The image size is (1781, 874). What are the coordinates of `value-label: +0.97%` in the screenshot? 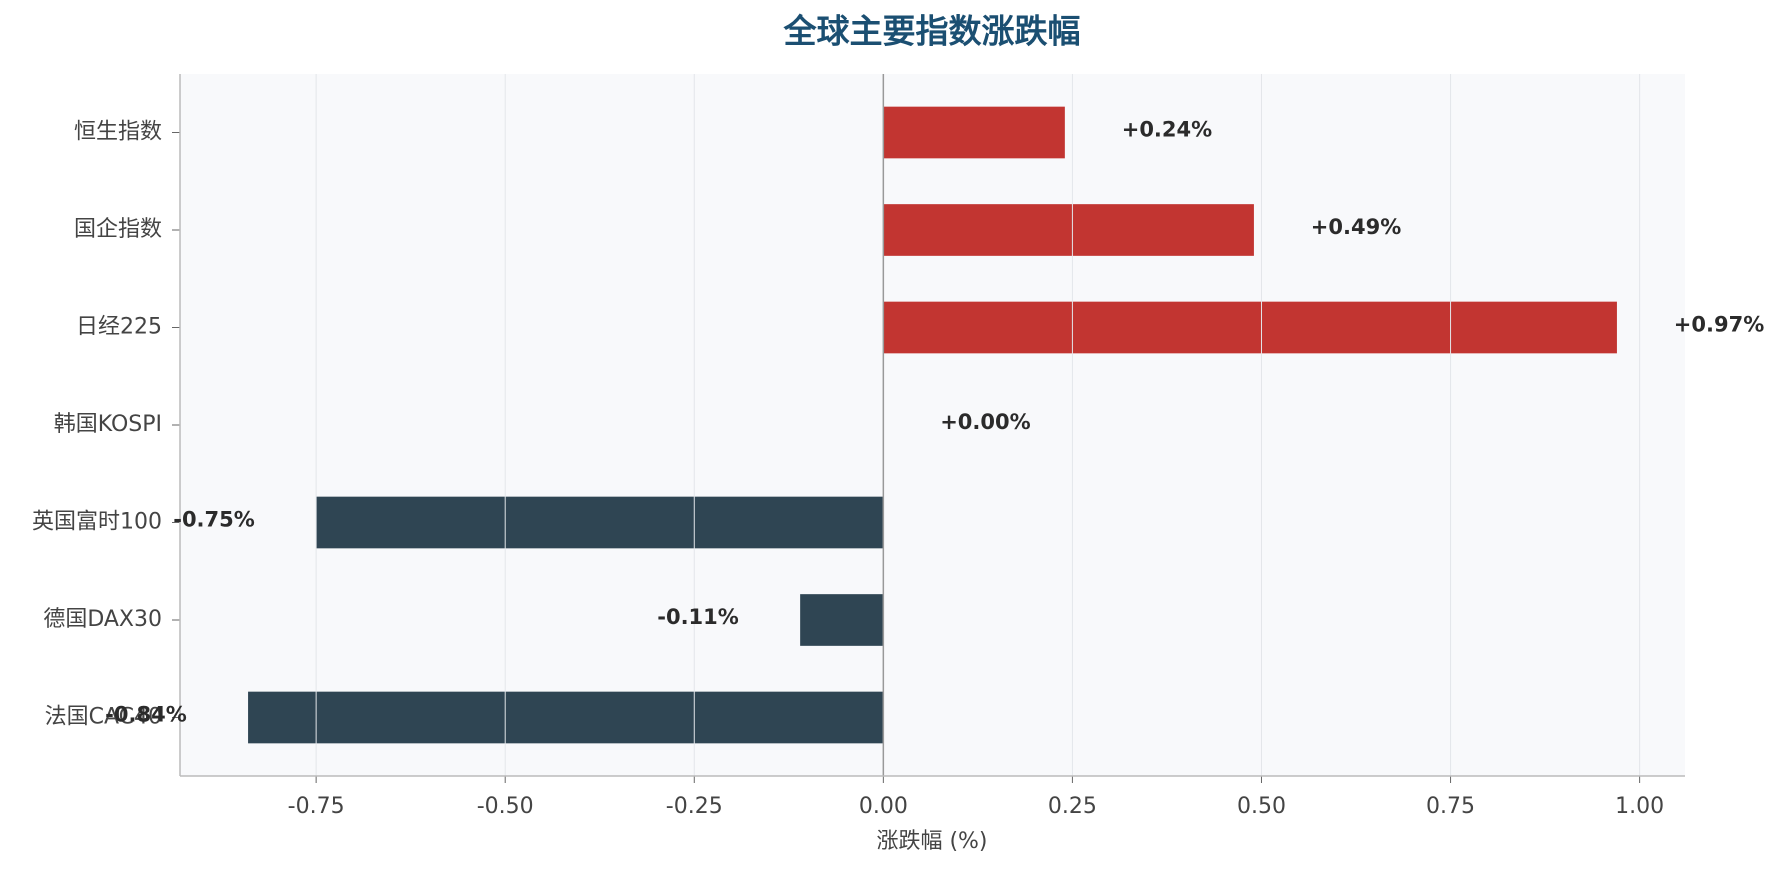 It's located at (1719, 325).